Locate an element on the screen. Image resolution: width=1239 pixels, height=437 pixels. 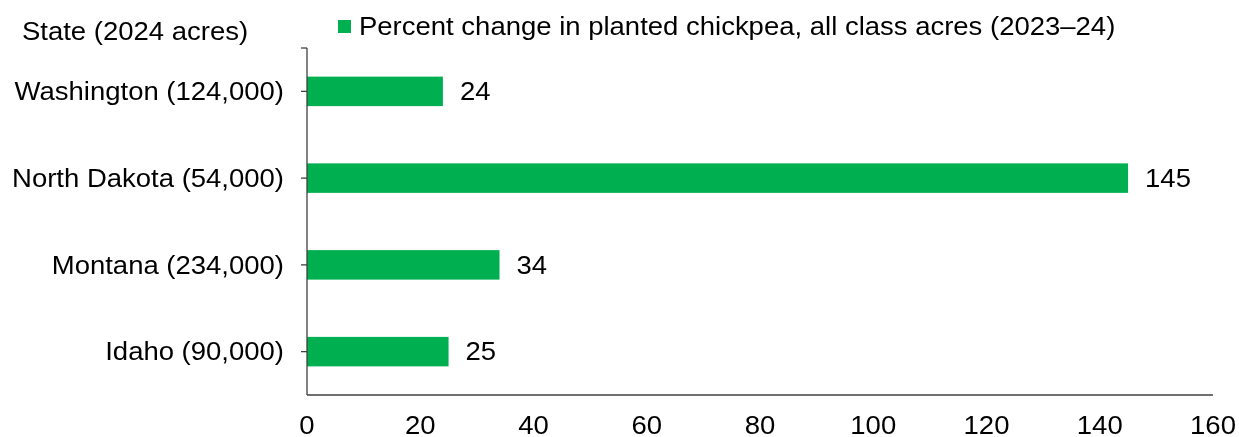
x-tick-label: 60 is located at coordinates (647, 423).